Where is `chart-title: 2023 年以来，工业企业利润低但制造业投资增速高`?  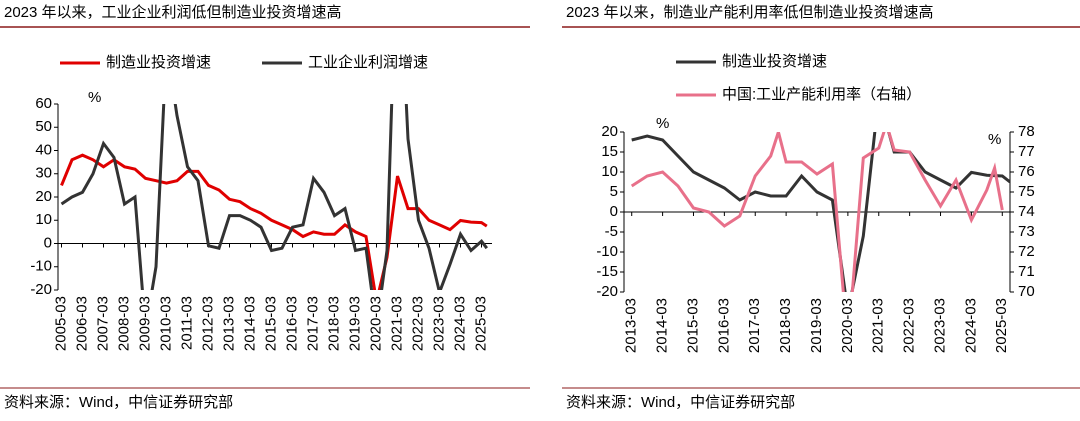
chart-title: 2023 年以来，工业企业利润低但制造业投资增速高 is located at coordinates (173, 12).